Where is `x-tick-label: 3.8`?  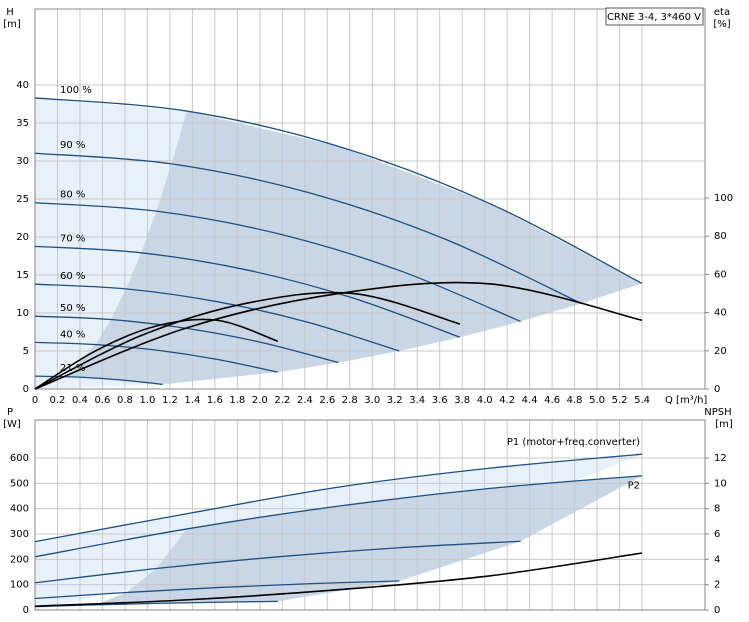
x-tick-label: 3.8 is located at coordinates (462, 400).